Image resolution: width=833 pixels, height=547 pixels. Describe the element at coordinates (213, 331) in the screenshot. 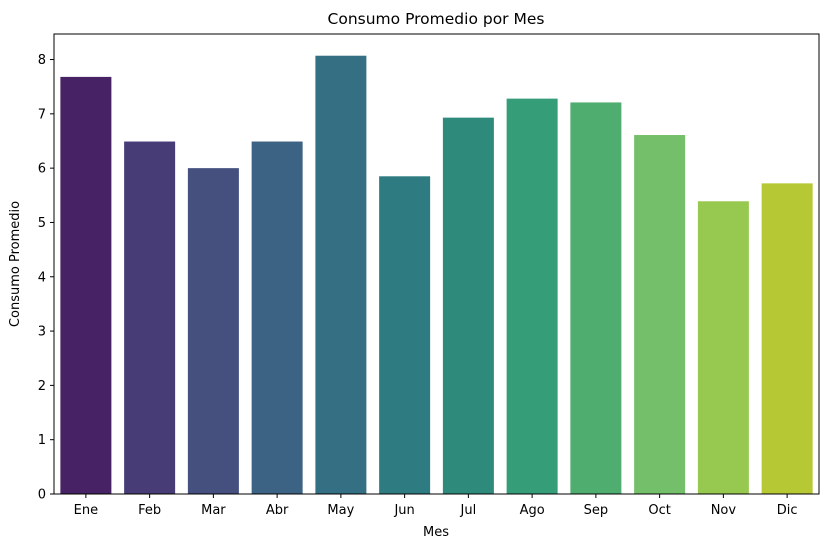

I see `bar-mar` at that location.